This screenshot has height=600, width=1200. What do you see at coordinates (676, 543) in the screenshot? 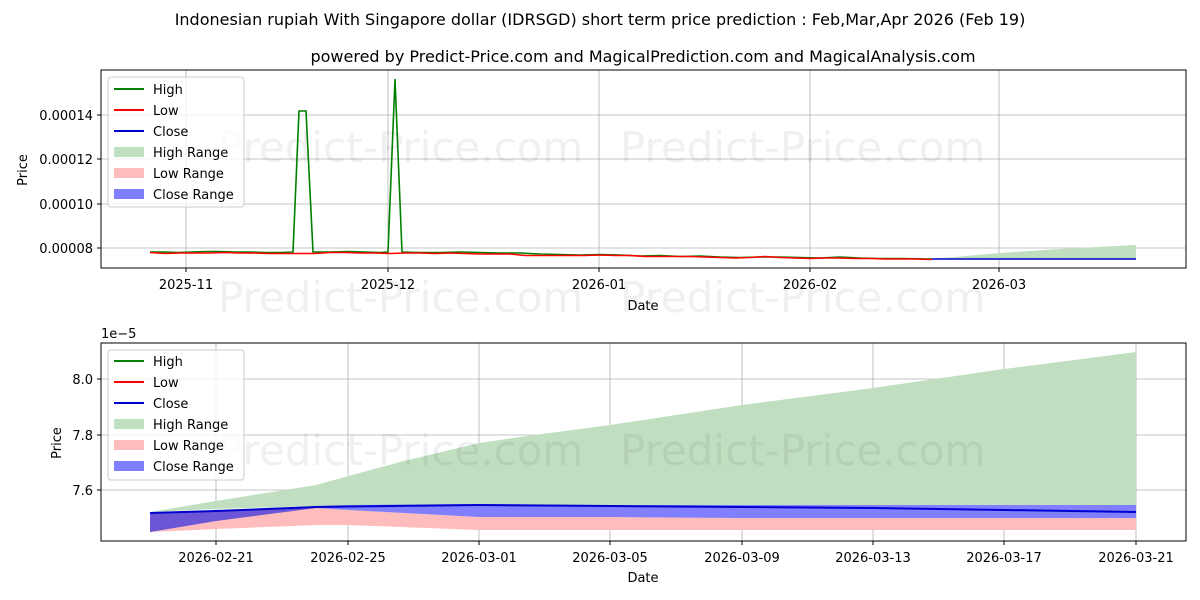
I see `bottom-x-ticks` at bounding box center [676, 543].